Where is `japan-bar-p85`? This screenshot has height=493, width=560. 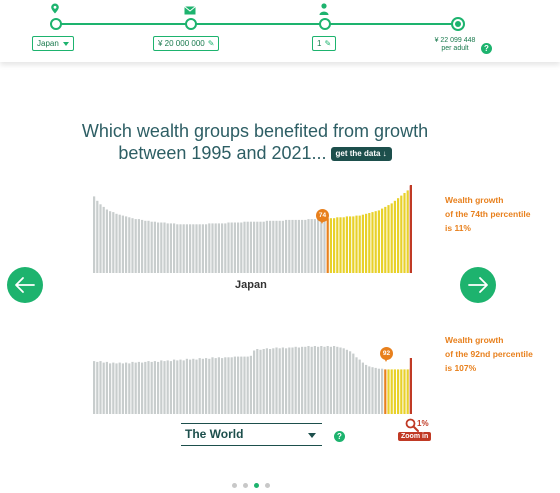
japan-bar-p85 is located at coordinates (362, 243).